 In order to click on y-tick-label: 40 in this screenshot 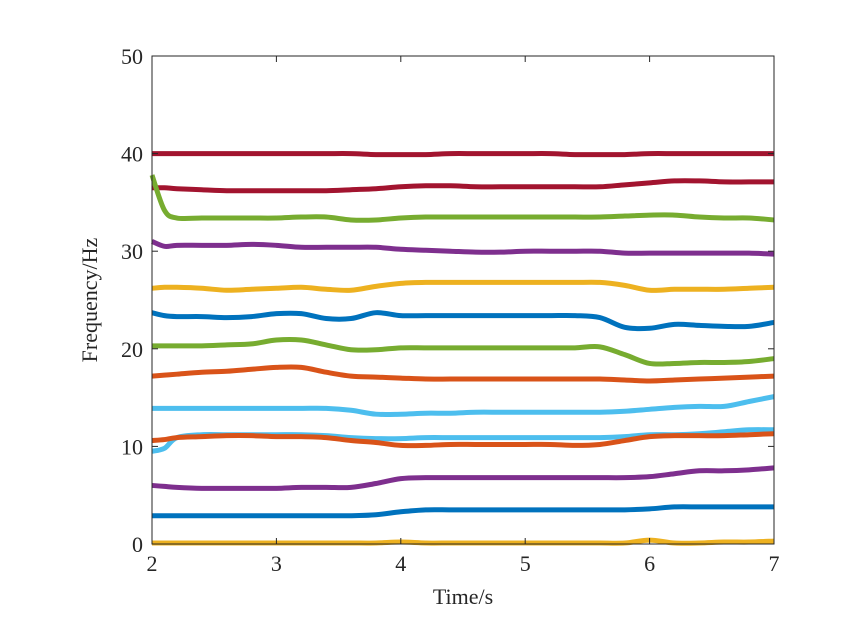, I will do `click(132, 154)`.